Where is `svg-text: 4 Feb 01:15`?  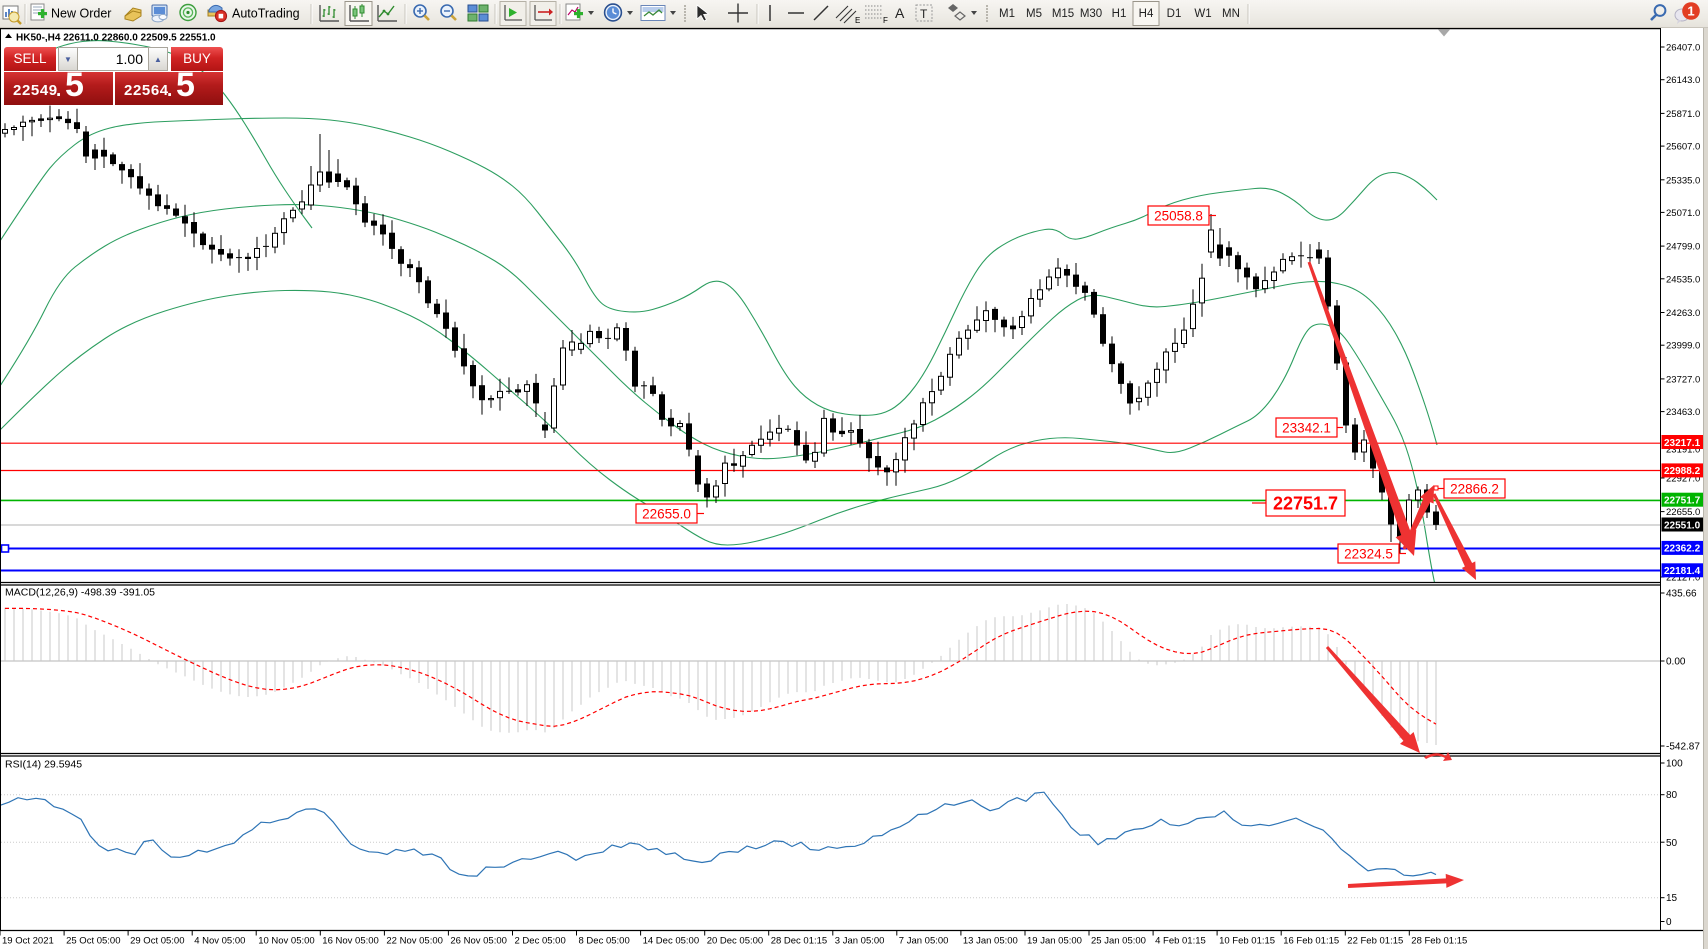
svg-text: 4 Feb 01:15 is located at coordinates (1180, 941).